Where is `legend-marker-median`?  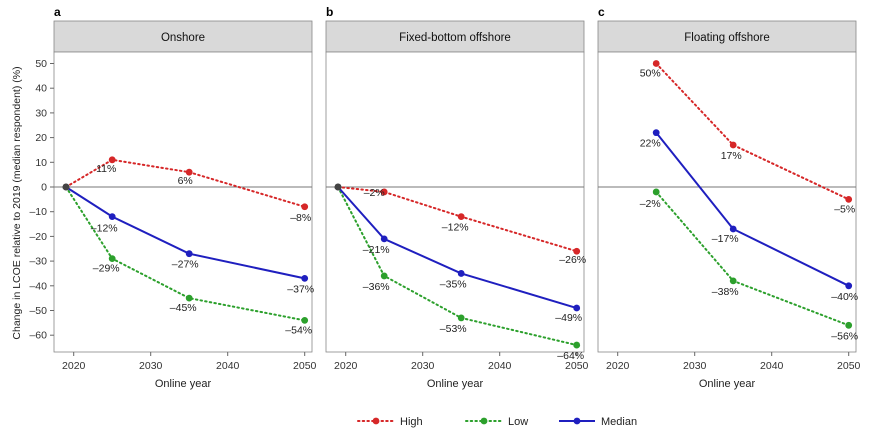 legend-marker-median is located at coordinates (577, 421).